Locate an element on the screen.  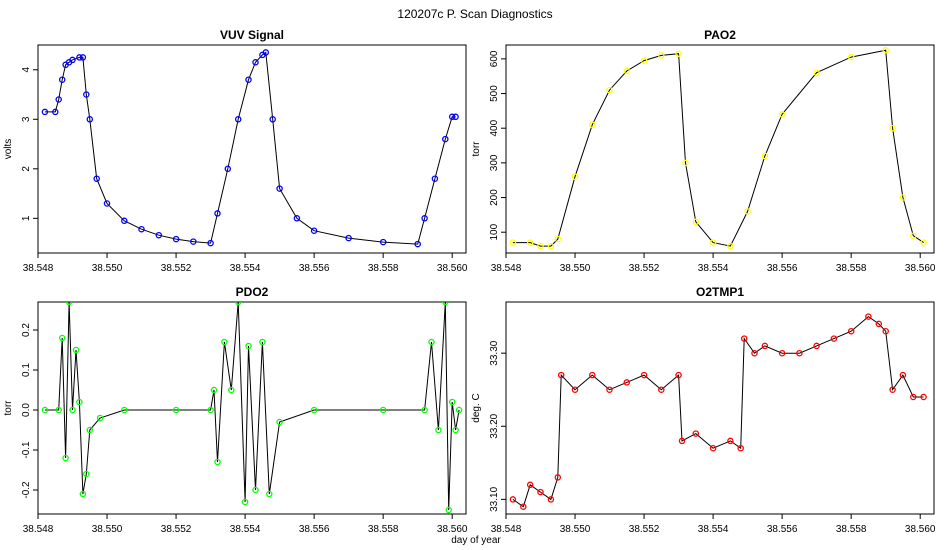
x-tick-label: 38.550 is located at coordinates (107, 268).